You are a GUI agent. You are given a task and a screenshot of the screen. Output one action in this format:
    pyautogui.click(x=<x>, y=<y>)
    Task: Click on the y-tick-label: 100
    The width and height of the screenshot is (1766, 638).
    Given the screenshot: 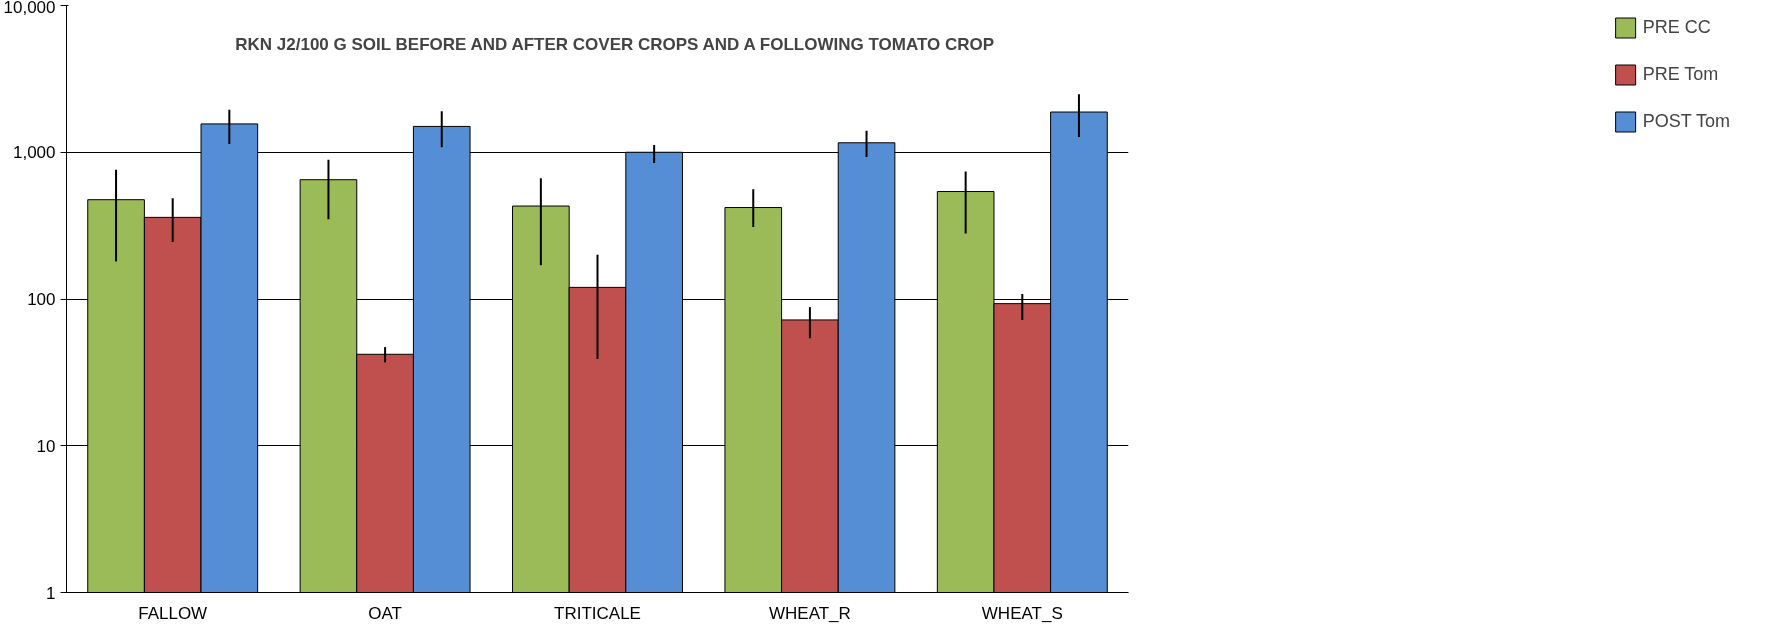 What is the action you would take?
    pyautogui.click(x=41, y=299)
    